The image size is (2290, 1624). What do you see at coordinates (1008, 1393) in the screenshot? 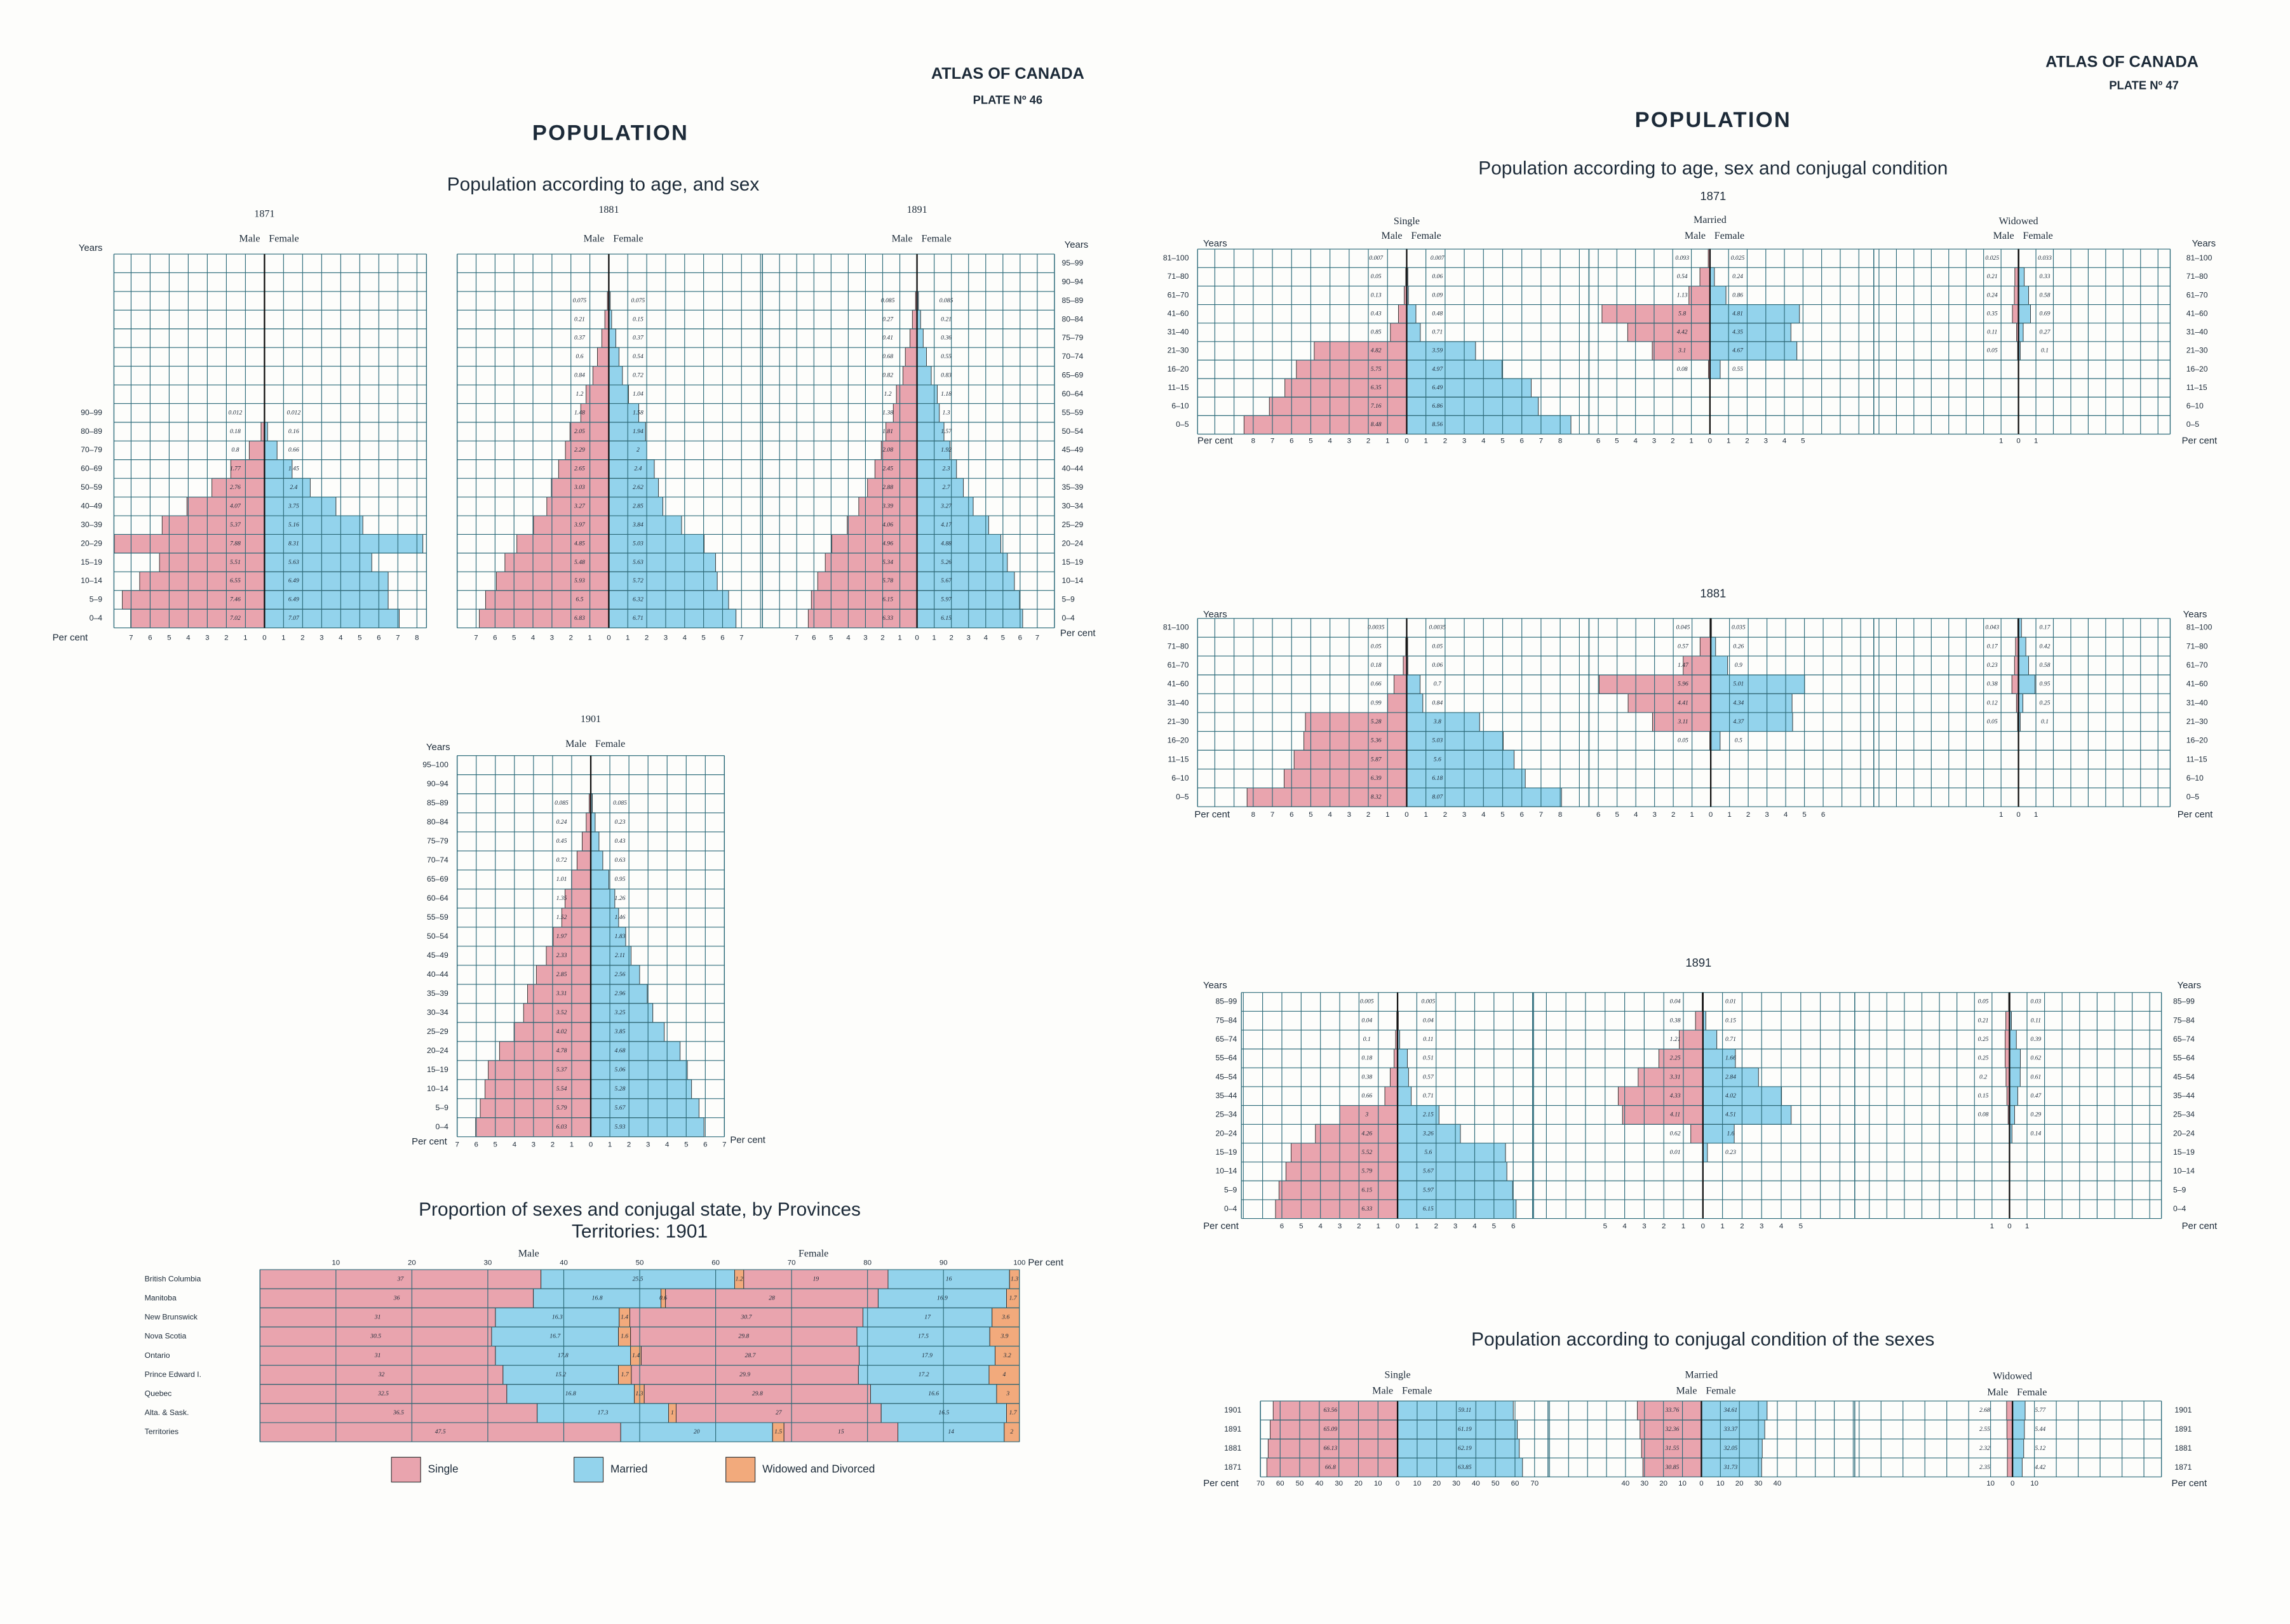
I see `value-label: 3` at bounding box center [1008, 1393].